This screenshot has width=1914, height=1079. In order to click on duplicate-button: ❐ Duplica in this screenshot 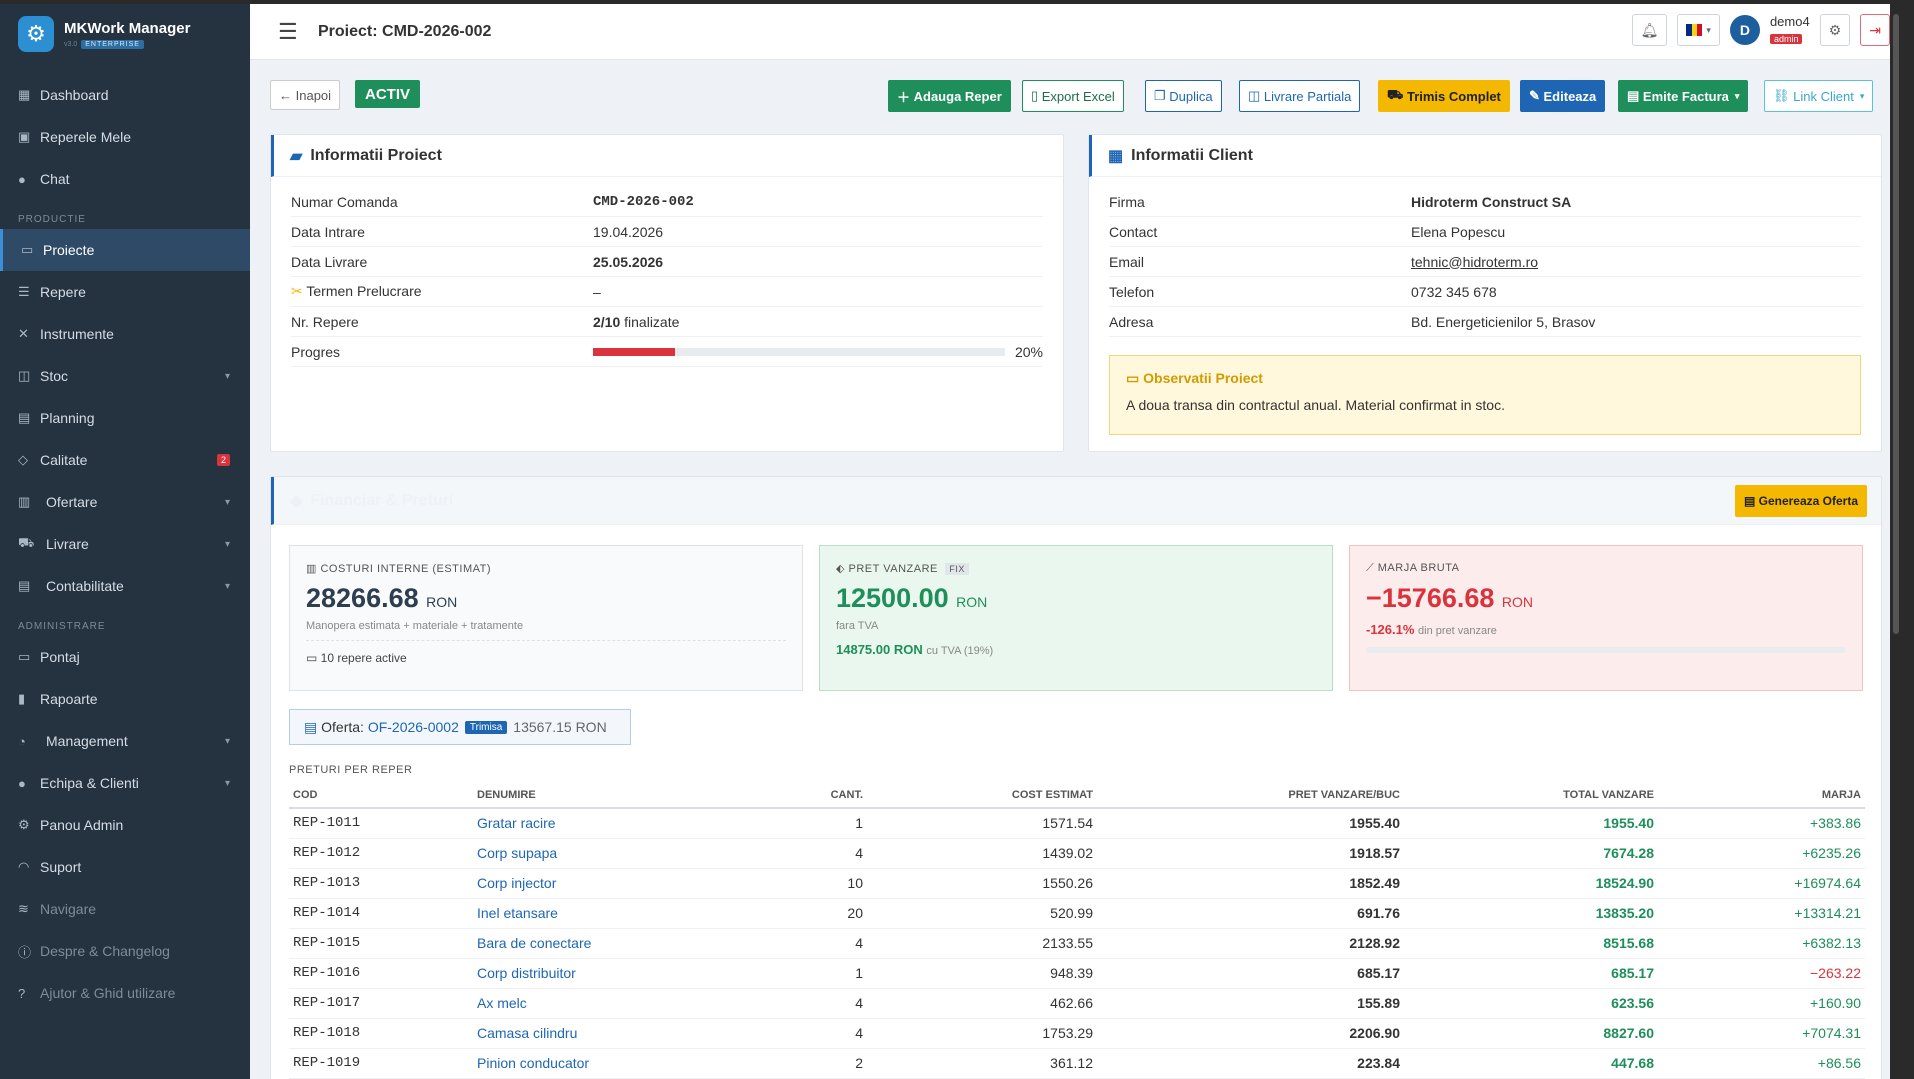, I will do `click(1183, 96)`.